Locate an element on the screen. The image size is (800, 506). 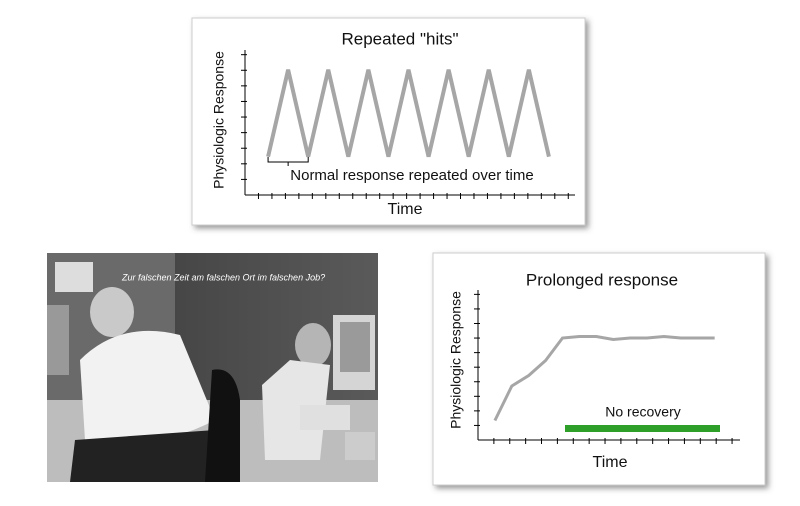
annotation-bar is located at coordinates (642, 428).